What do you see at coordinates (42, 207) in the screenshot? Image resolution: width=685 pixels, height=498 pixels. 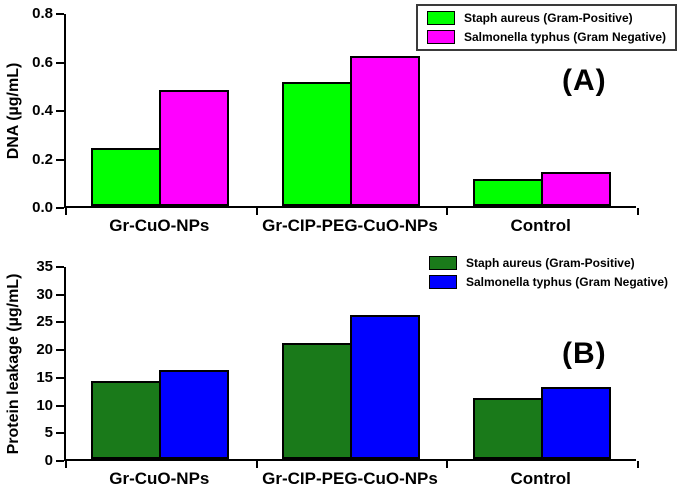 I see `y-tick-label: 0.0` at bounding box center [42, 207].